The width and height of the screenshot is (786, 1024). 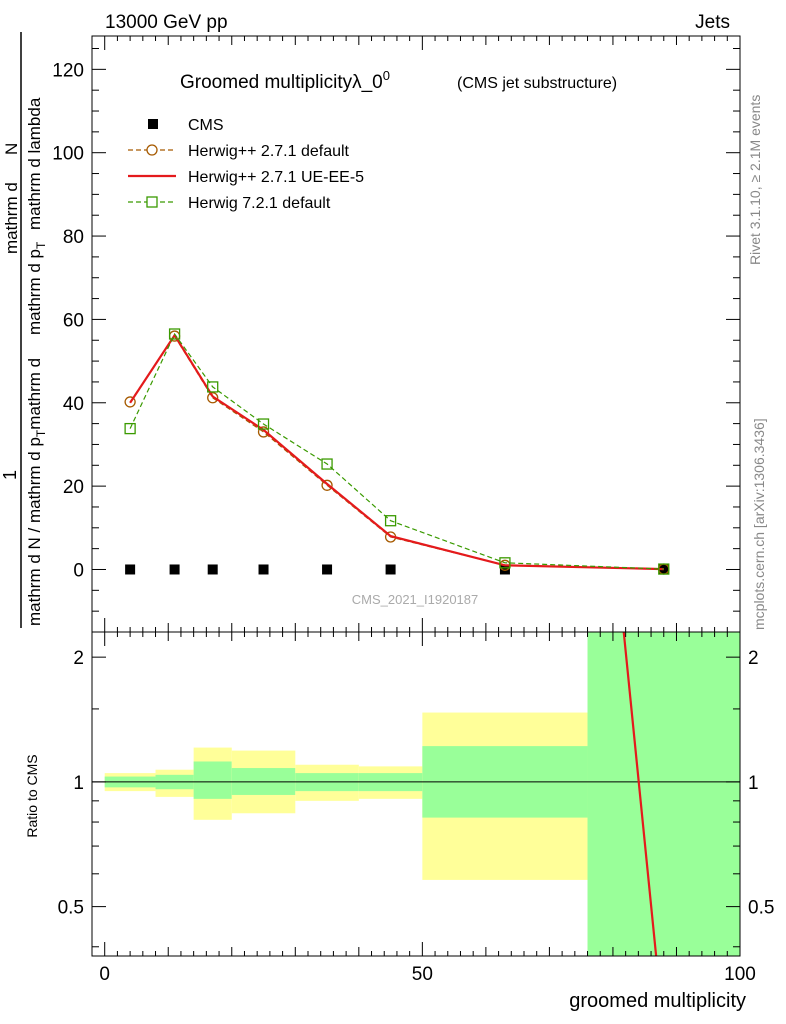 What do you see at coordinates (36, 288) in the screenshot?
I see `ylabel-denominator-2: mathrm d pT` at bounding box center [36, 288].